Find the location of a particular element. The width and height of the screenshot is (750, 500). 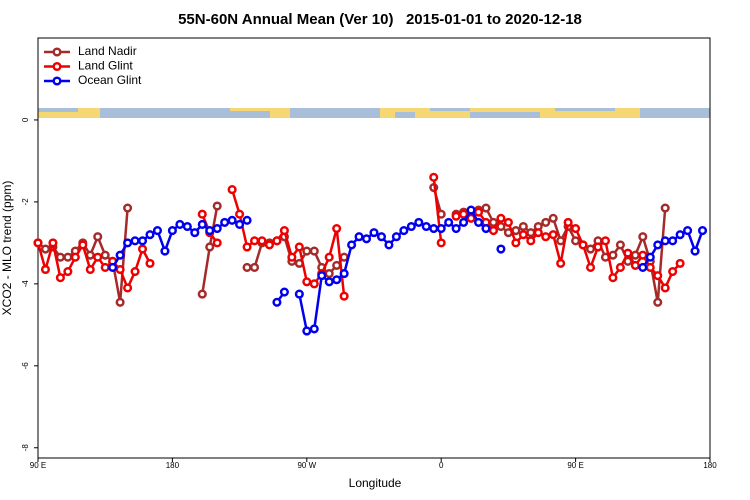

x-axis-label: Longitude is located at coordinates (375, 483).